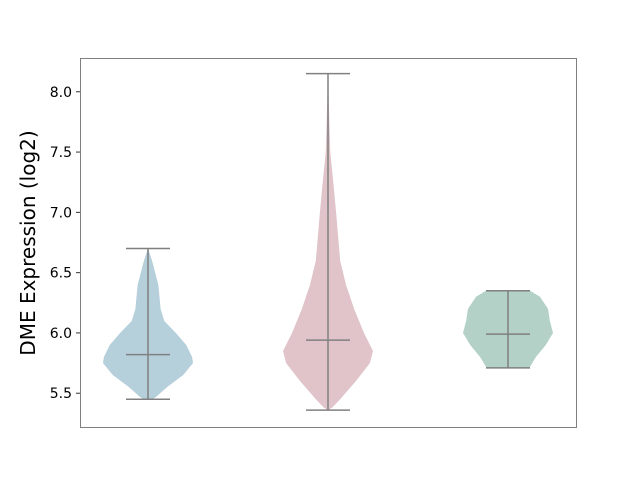 This screenshot has height=484, width=640. What do you see at coordinates (61, 153) in the screenshot?
I see `y-tick-label: 7.5` at bounding box center [61, 153].